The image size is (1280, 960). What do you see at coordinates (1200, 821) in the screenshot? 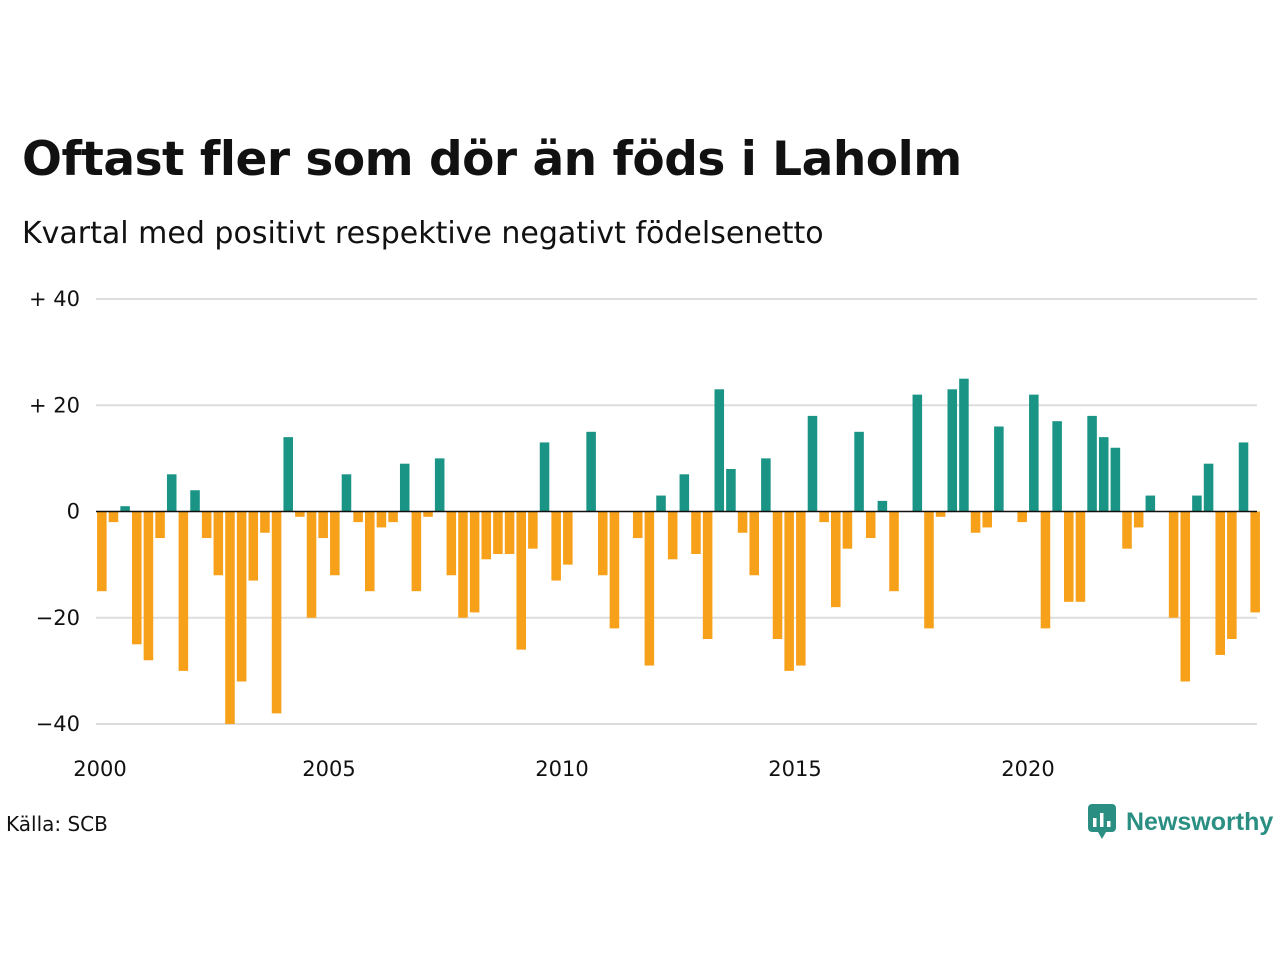
I see `brand-name: Newsworthy` at bounding box center [1200, 821].